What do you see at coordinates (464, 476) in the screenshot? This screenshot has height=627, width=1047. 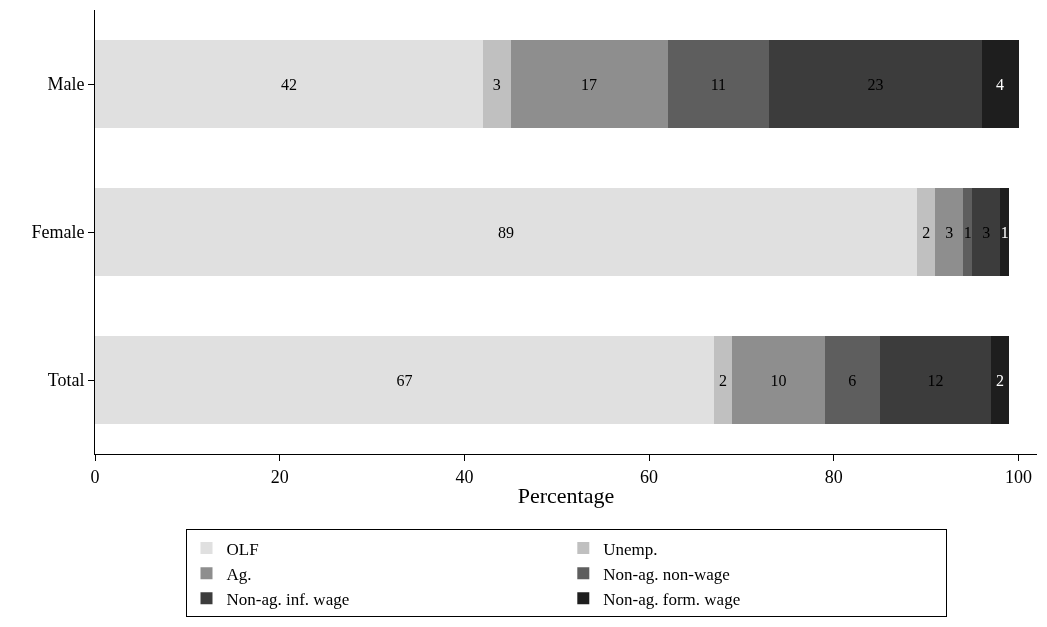 I see `x-tick-label: 40` at bounding box center [464, 476].